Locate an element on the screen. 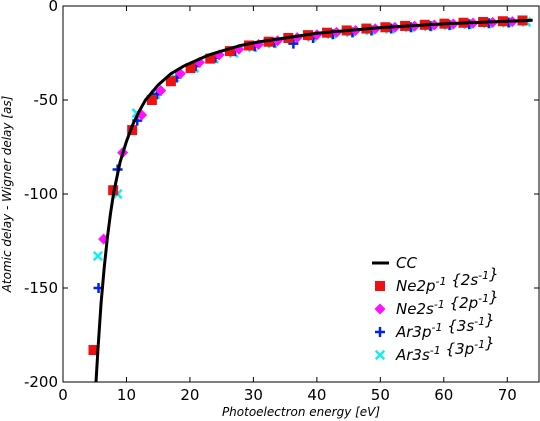  y-tick-label: -150 is located at coordinates (41, 288).